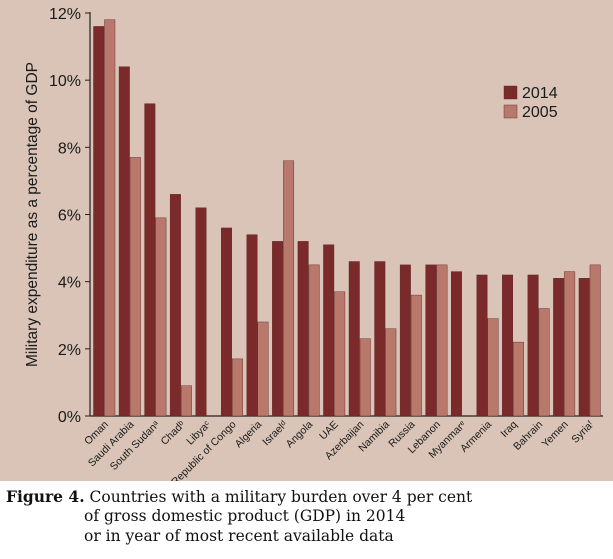 This screenshot has height=559, width=613. I want to click on y-tick-label: 8%, so click(69, 148).